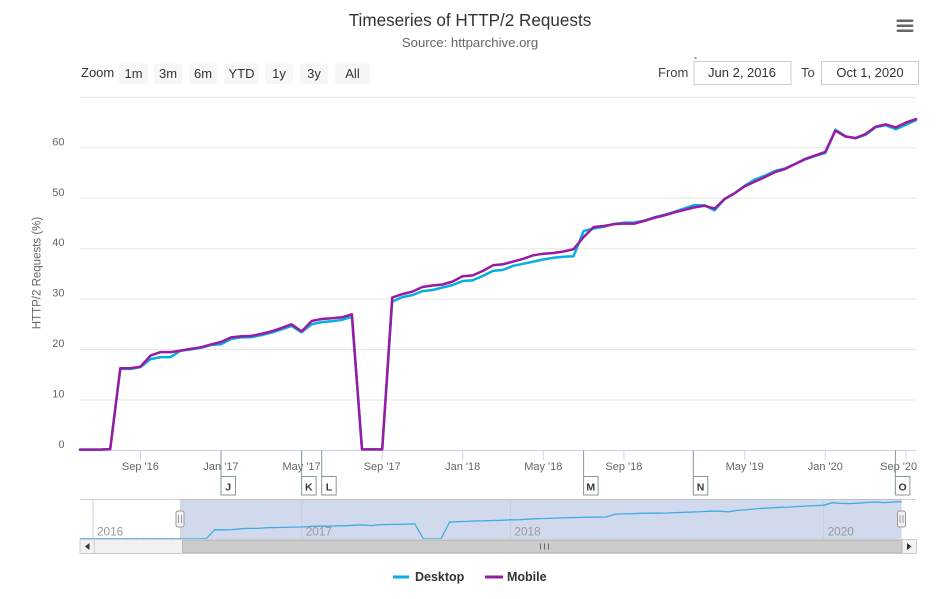 The image size is (937, 599). What do you see at coordinates (869, 72) in the screenshot?
I see `svg-text: Oct 1, 2020` at bounding box center [869, 72].